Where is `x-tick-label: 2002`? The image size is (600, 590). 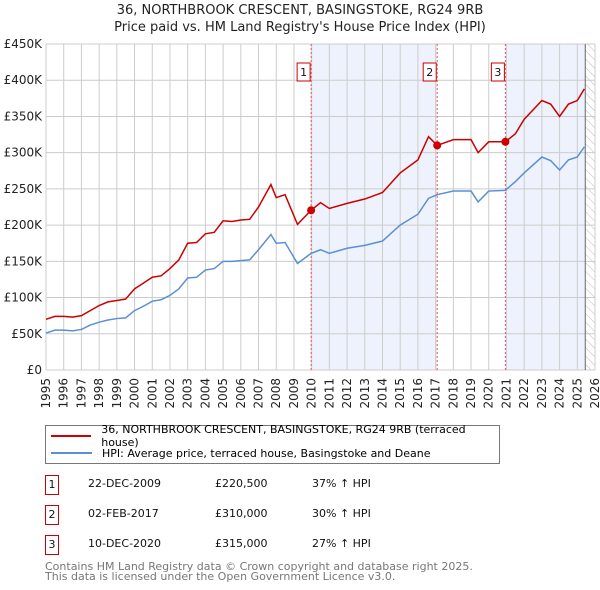
x-tick-label: 2002 is located at coordinates (170, 393).